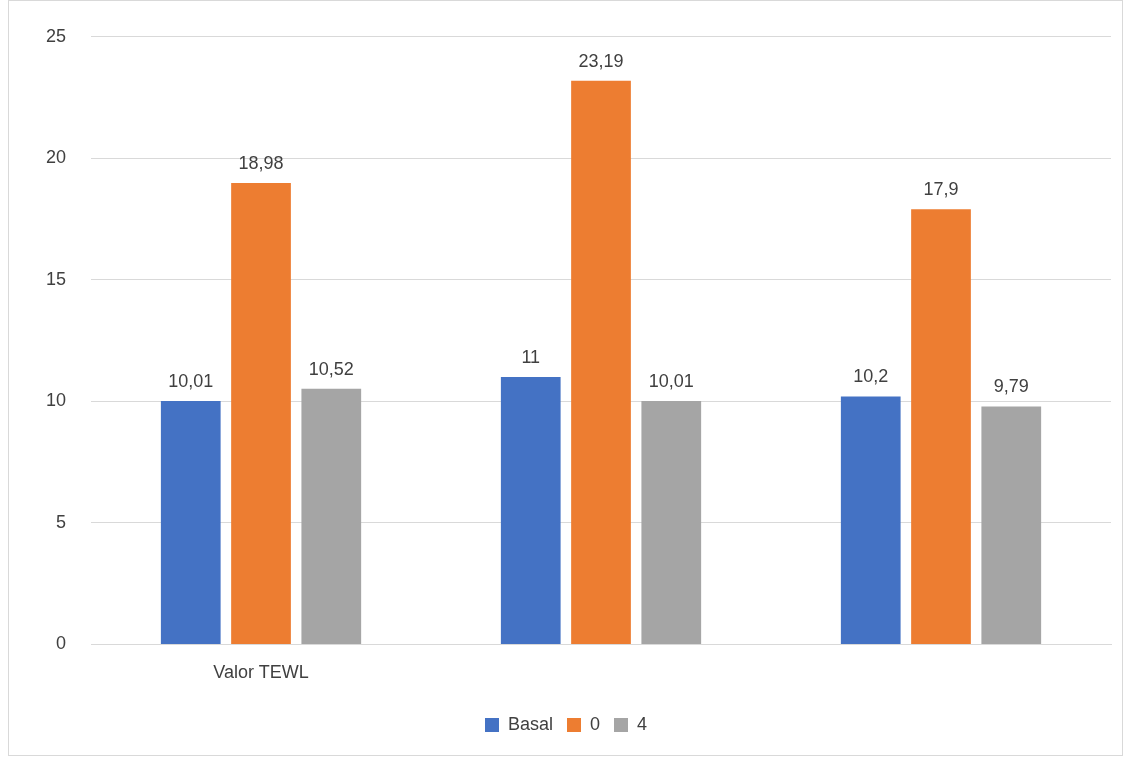 The width and height of the screenshot is (1125, 758). Describe the element at coordinates (56, 157) in the screenshot. I see `y-tick-label: 20` at that location.